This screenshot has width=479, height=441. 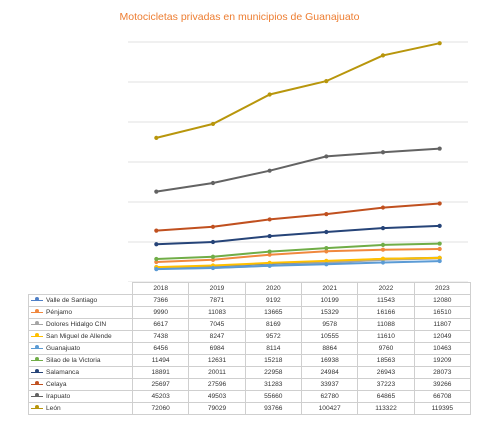 What do you see at coordinates (217, 360) in the screenshot?
I see `value-cell: 12631` at bounding box center [217, 360].